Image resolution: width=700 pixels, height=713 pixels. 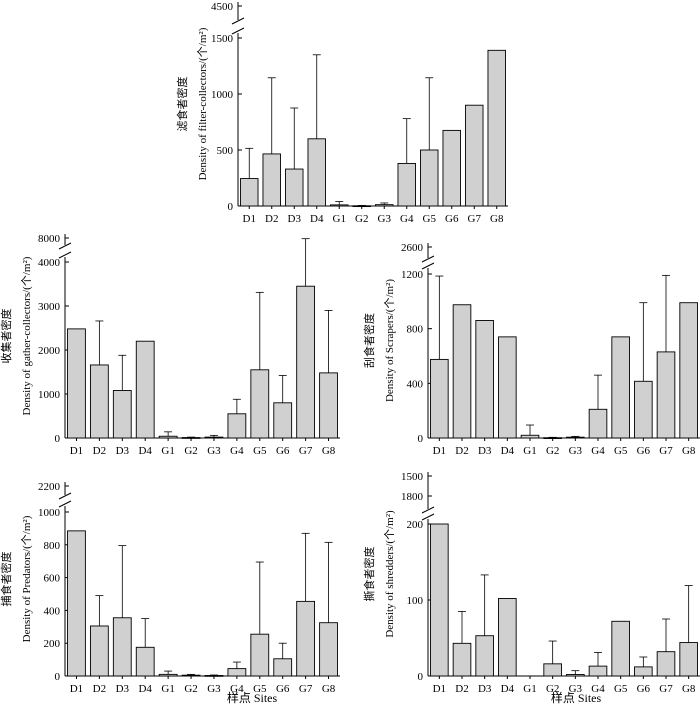 What do you see at coordinates (306, 689) in the screenshot?
I see `x-tick-label-G7: G7` at bounding box center [306, 689].